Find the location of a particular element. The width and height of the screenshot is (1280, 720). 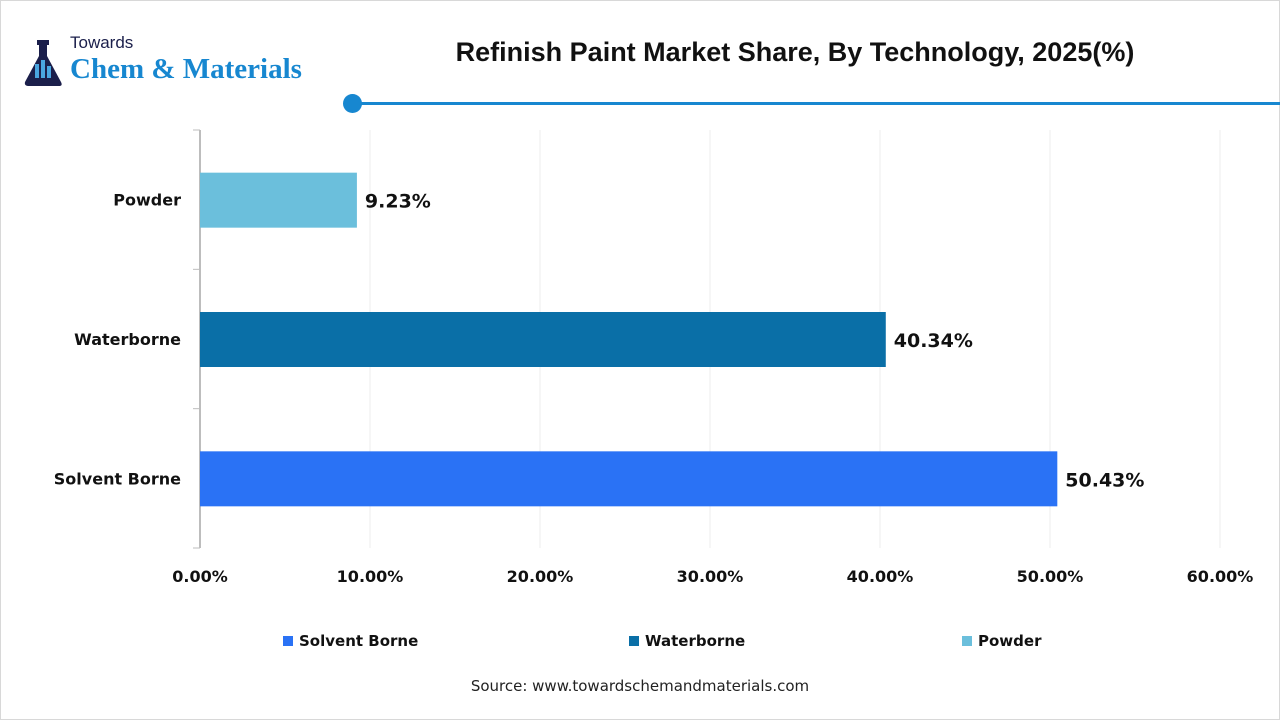

logo-text: Towards is located at coordinates (102, 42).